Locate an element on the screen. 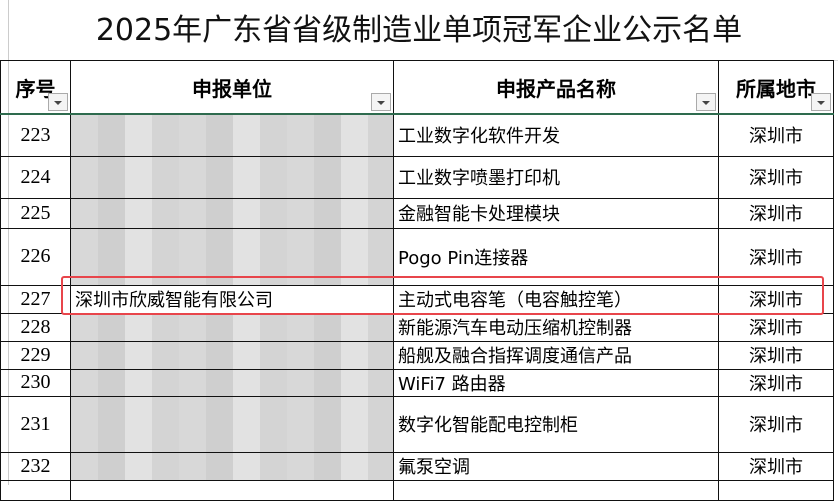 The height and width of the screenshot is (501, 838). product-cell: 工业数字喷墨打印机 is located at coordinates (556, 177).